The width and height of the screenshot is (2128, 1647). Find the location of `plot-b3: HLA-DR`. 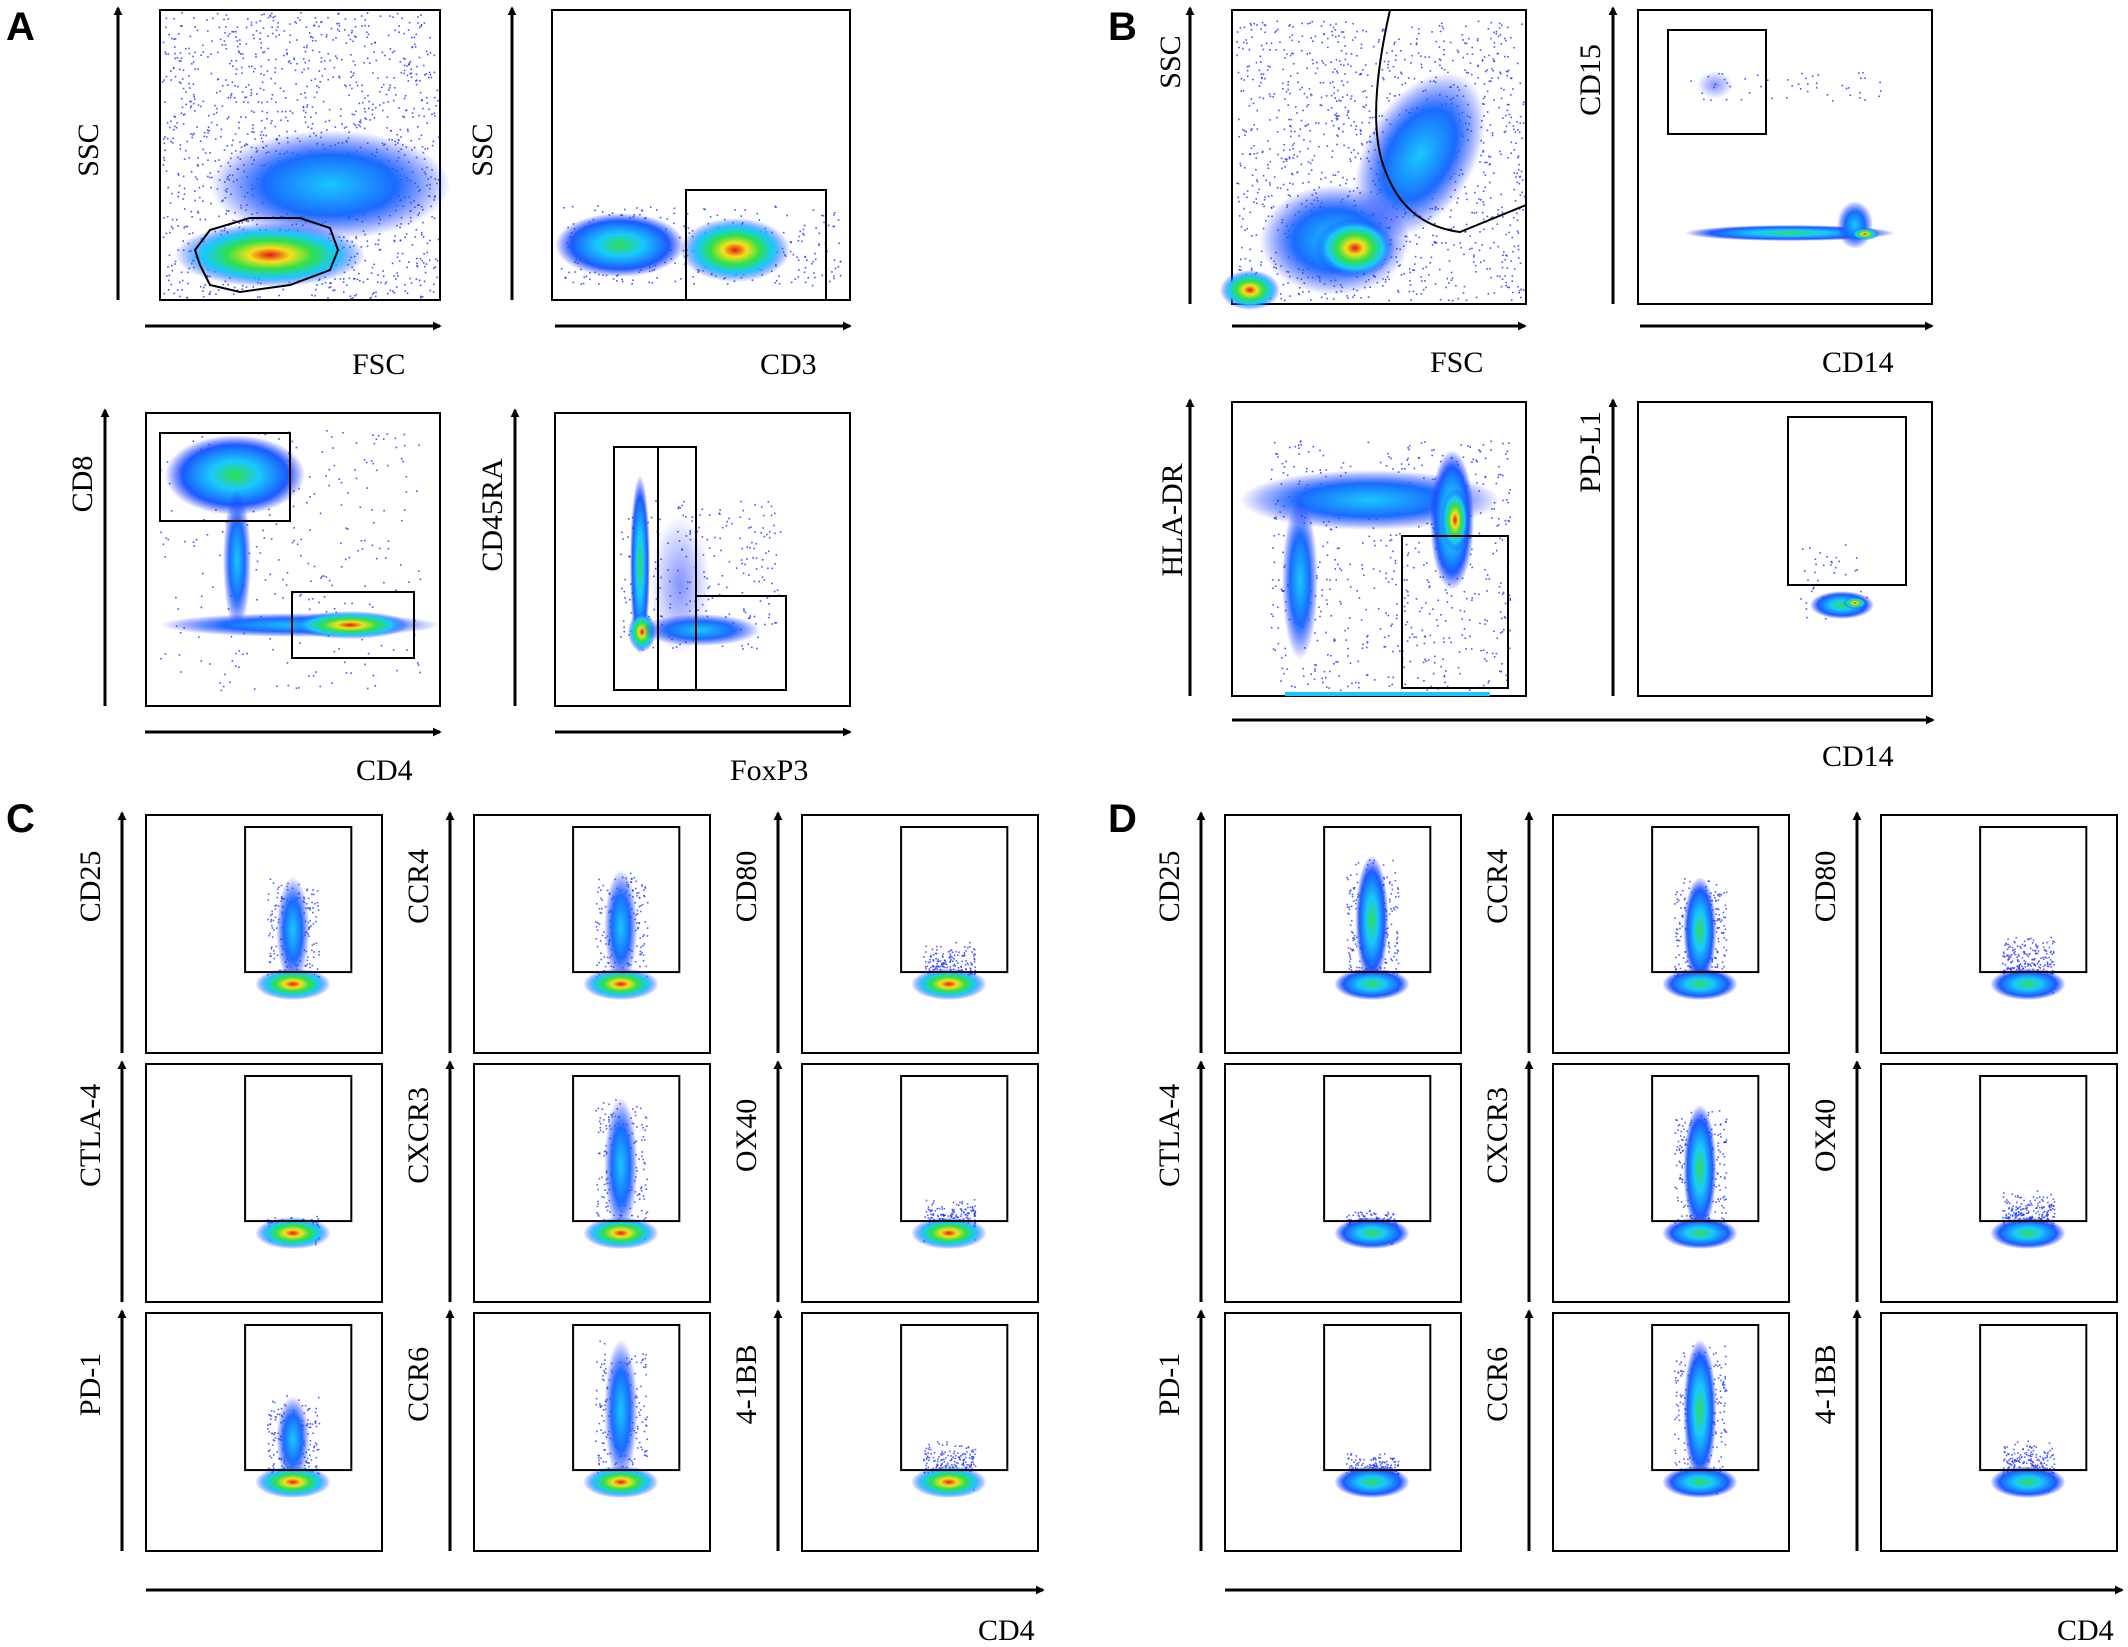

plot-b3: HLA-DR is located at coordinates (1341, 547).